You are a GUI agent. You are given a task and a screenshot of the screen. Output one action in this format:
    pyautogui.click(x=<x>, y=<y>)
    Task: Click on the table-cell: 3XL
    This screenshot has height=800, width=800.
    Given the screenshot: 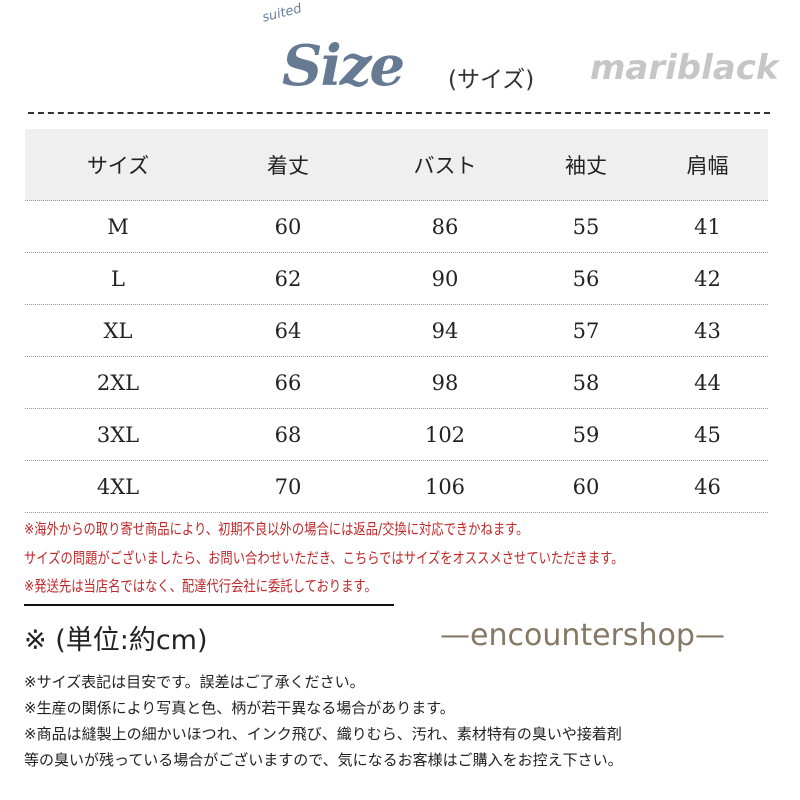 What is the action you would take?
    pyautogui.click(x=118, y=434)
    